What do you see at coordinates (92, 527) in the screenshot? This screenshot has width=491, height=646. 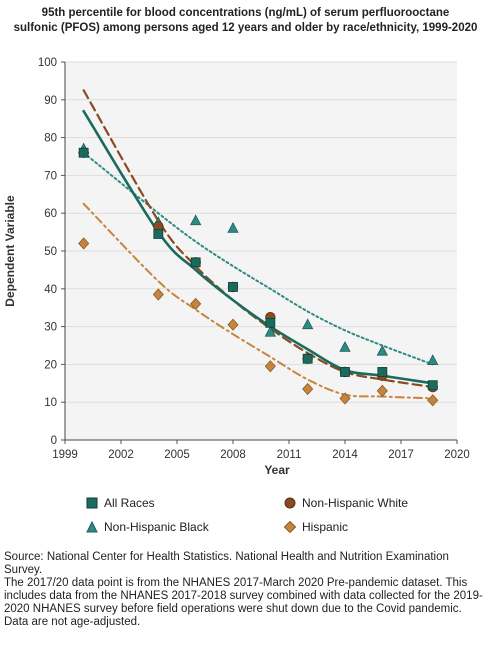 I see `legend-triangle-marker-icon` at bounding box center [92, 527].